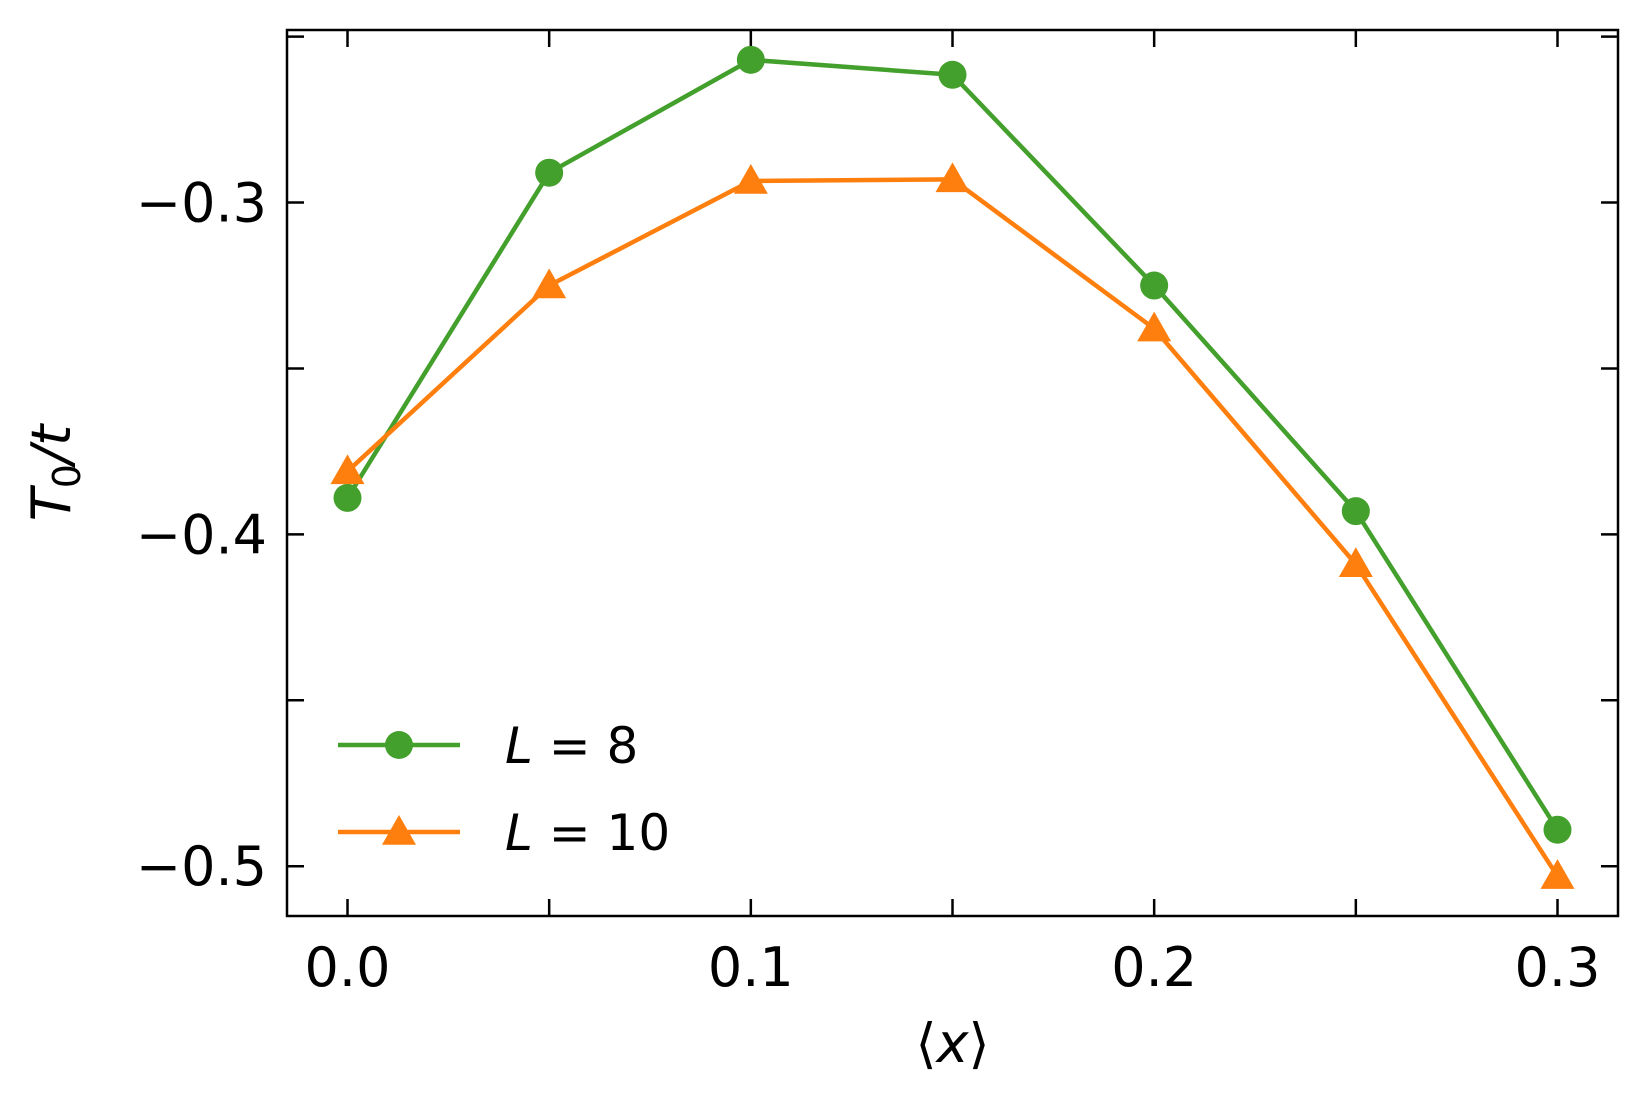 The width and height of the screenshot is (1642, 1102). Describe the element at coordinates (504, 833) in the screenshot. I see `legend-entry-series-2: L = 10` at that location.